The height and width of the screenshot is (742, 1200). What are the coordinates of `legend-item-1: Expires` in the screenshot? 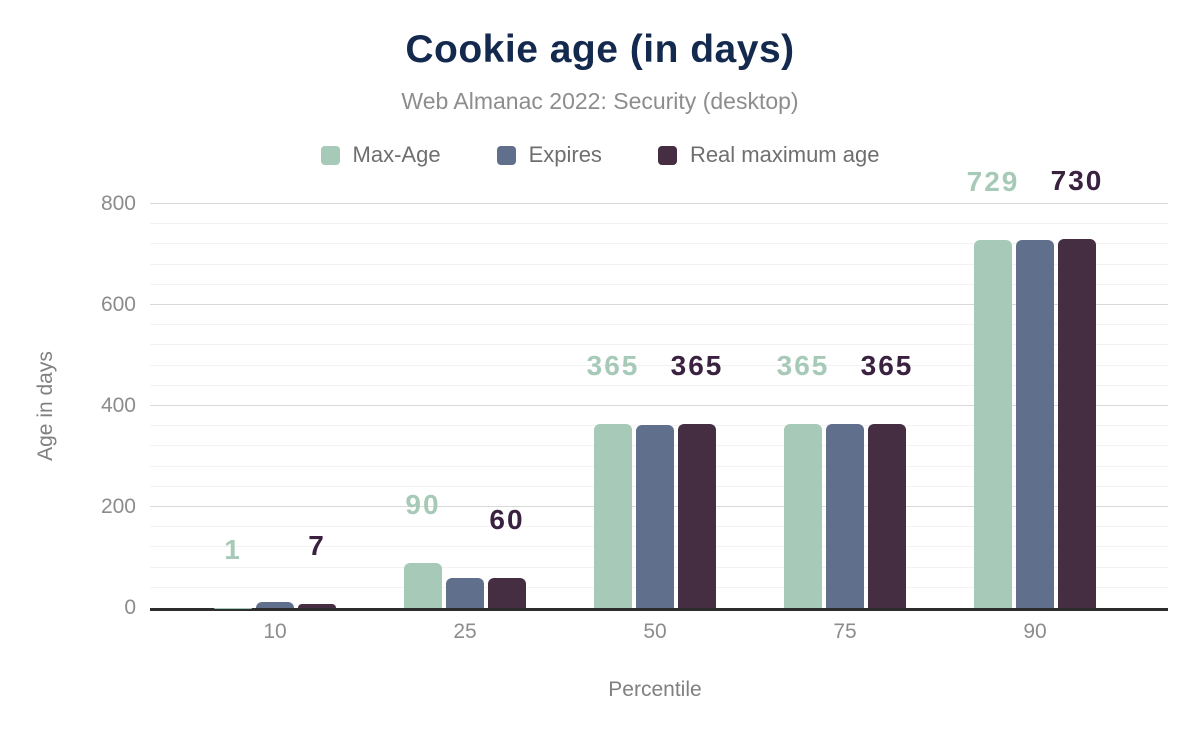 It's located at (549, 155).